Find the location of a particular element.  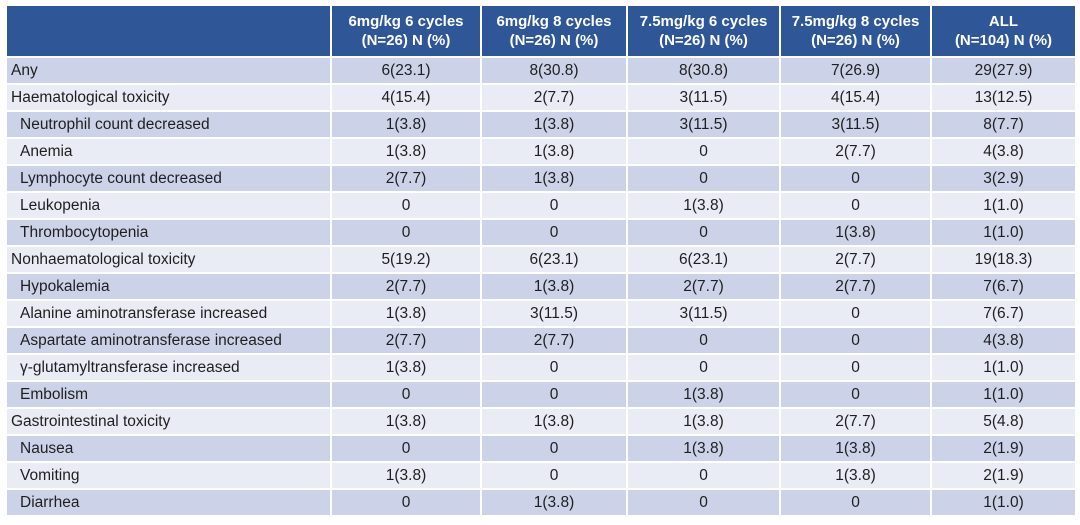

value-cell: 7(26.9) is located at coordinates (855, 70).